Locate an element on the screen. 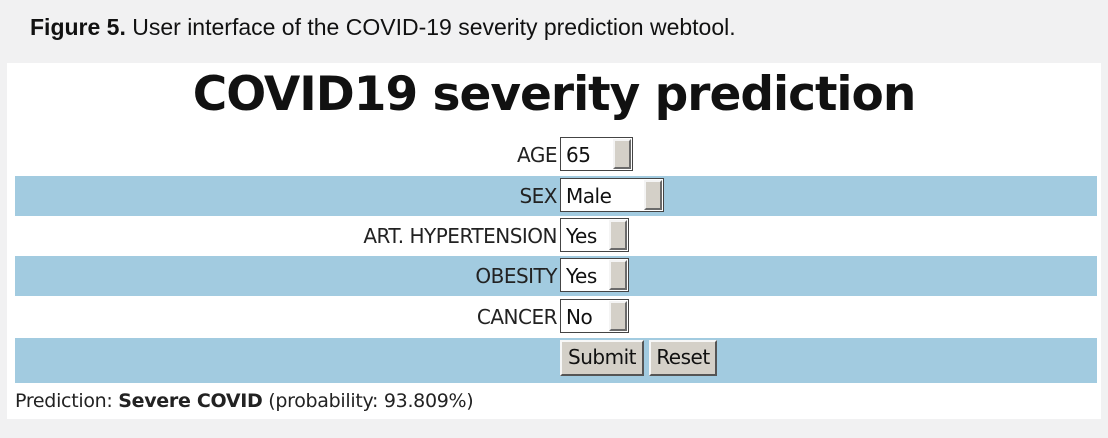  sex-dropdown-arrow-icon is located at coordinates (653, 195).